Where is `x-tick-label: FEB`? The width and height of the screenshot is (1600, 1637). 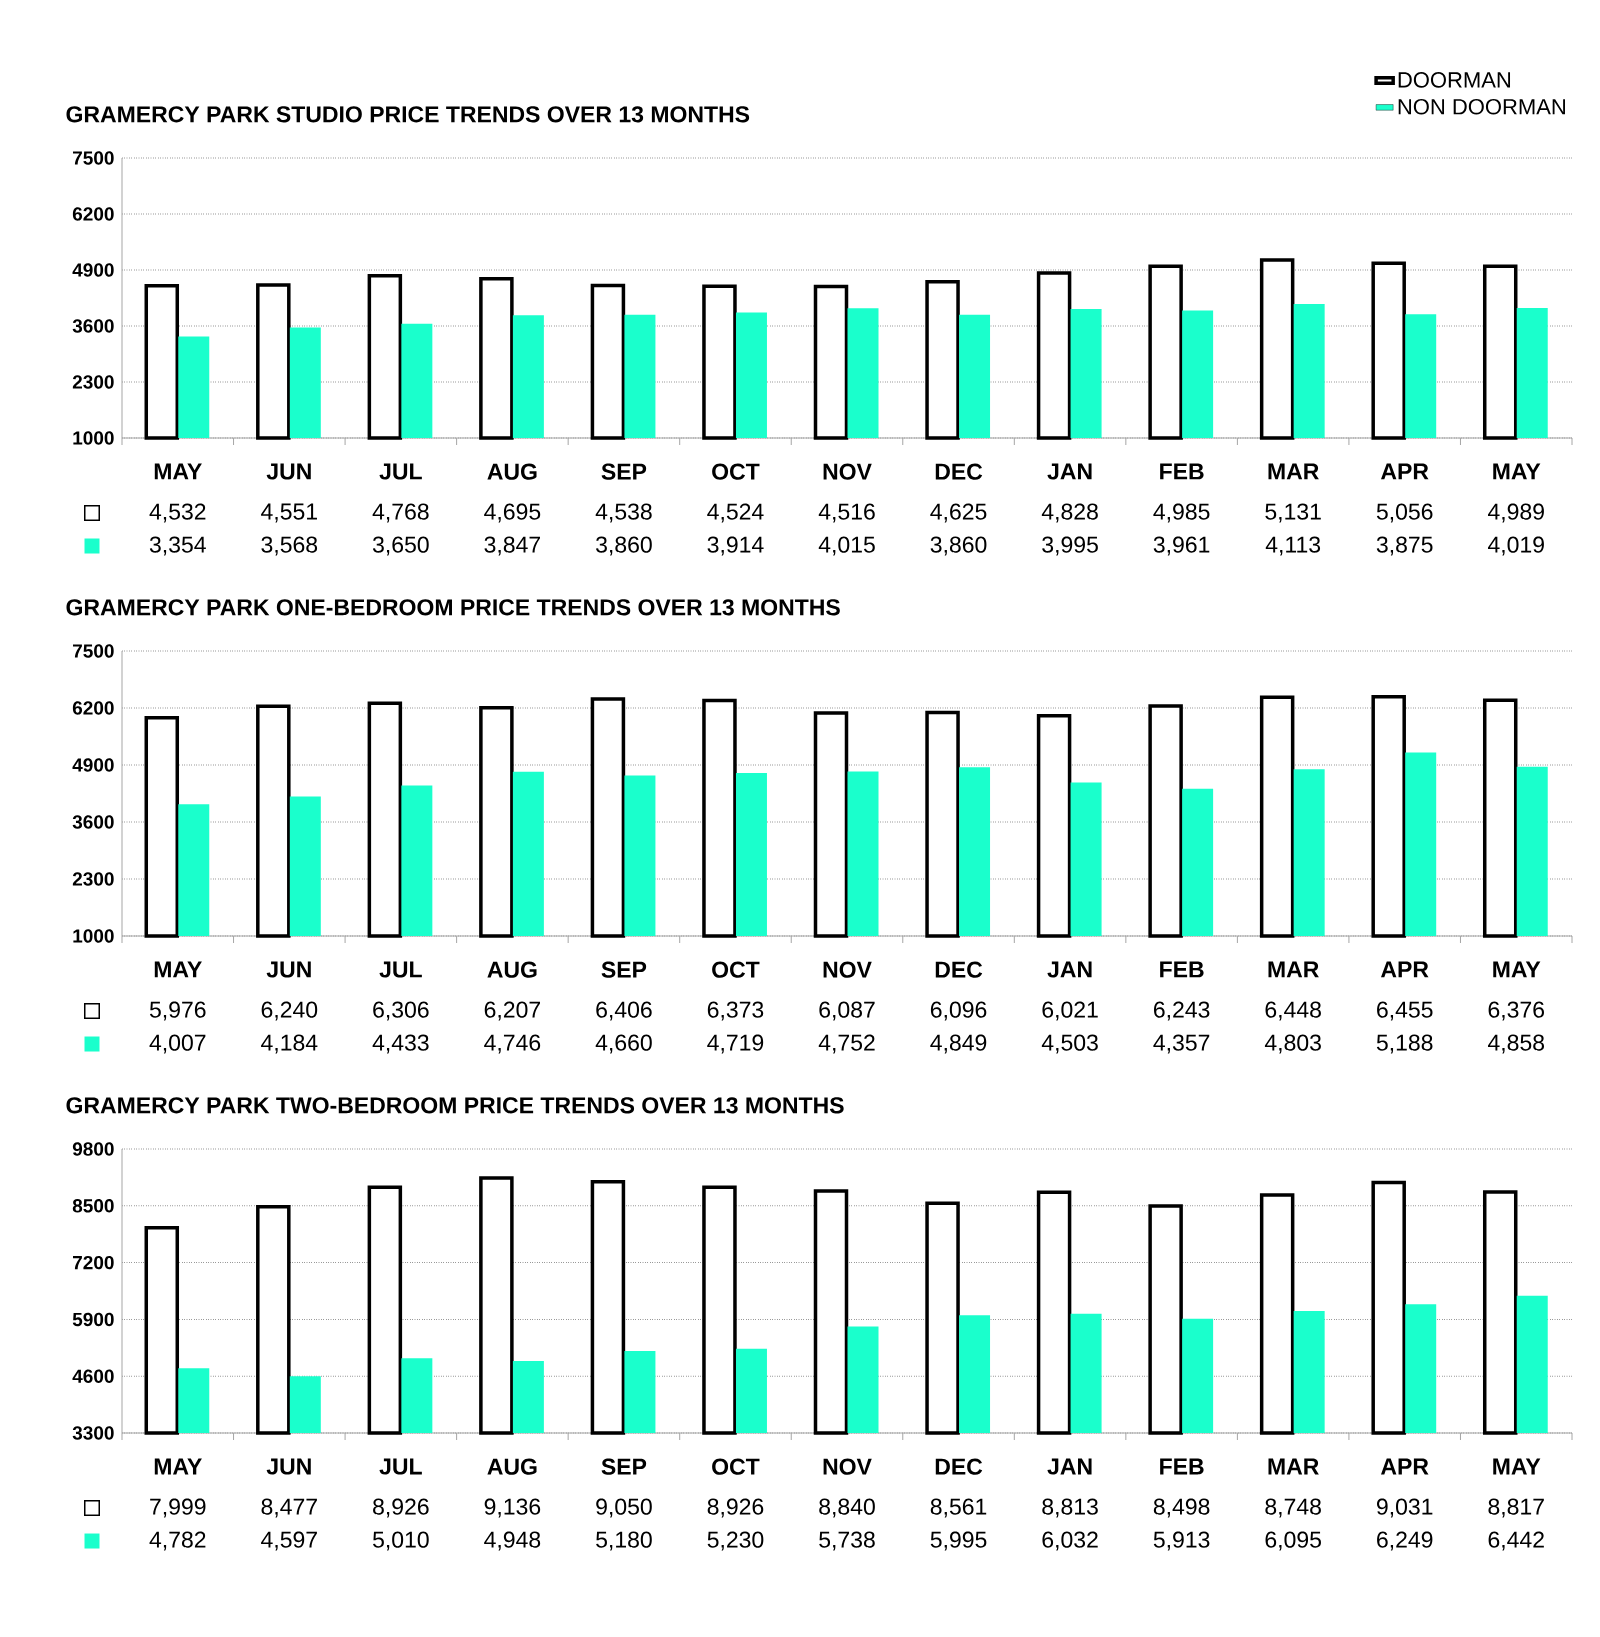 x-tick-label: FEB is located at coordinates (1182, 969).